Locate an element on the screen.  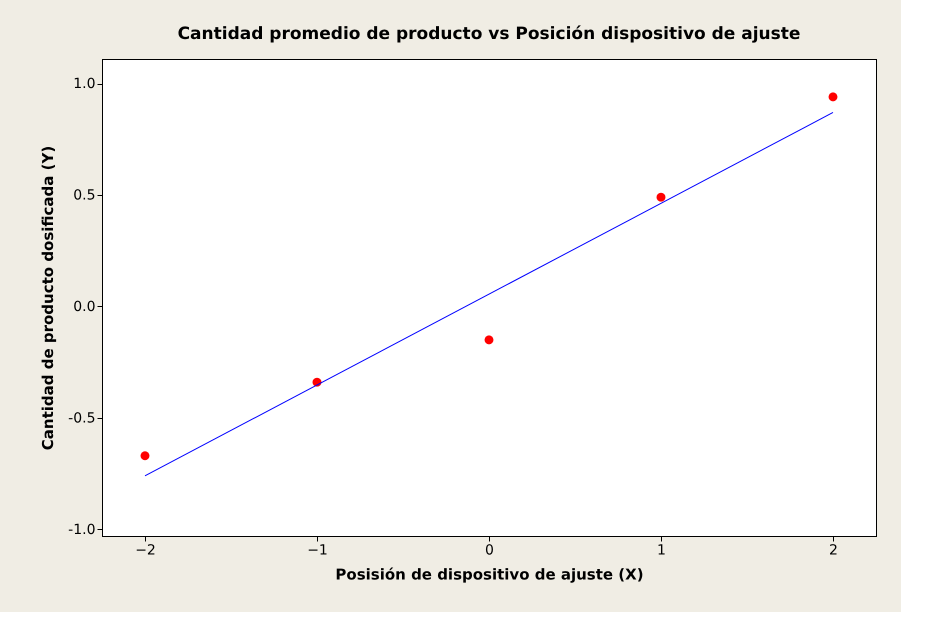
y-tick-label: -1.0 is located at coordinates (82, 530).